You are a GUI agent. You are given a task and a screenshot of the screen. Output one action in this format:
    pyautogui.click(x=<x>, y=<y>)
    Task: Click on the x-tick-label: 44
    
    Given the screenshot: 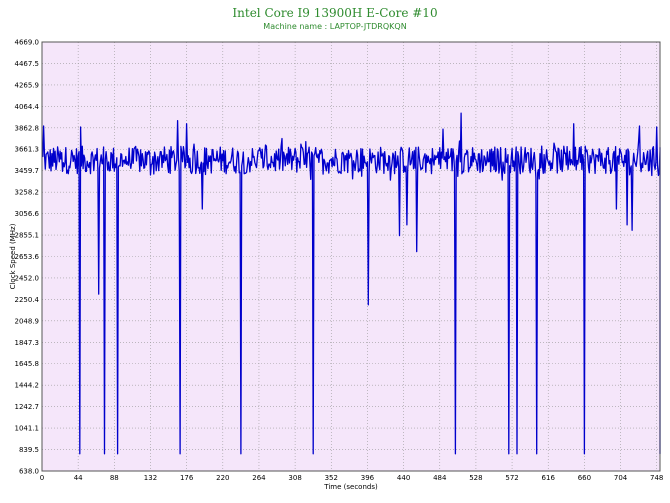 What is the action you would take?
    pyautogui.click(x=78, y=478)
    